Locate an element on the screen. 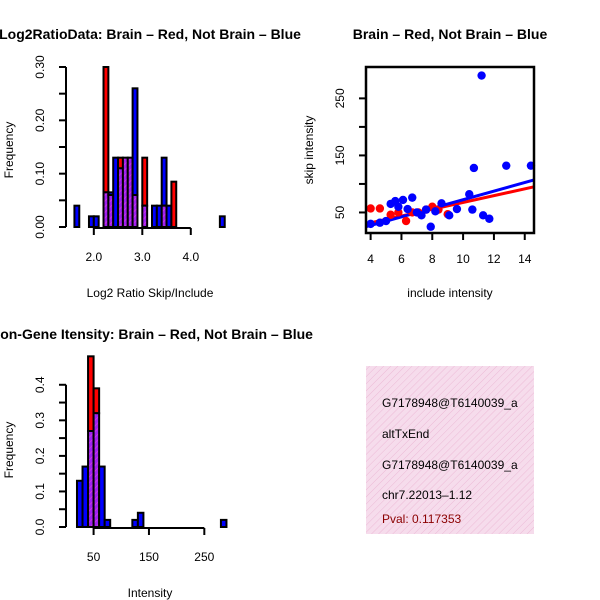  x-tick-label: 4 is located at coordinates (370, 259).